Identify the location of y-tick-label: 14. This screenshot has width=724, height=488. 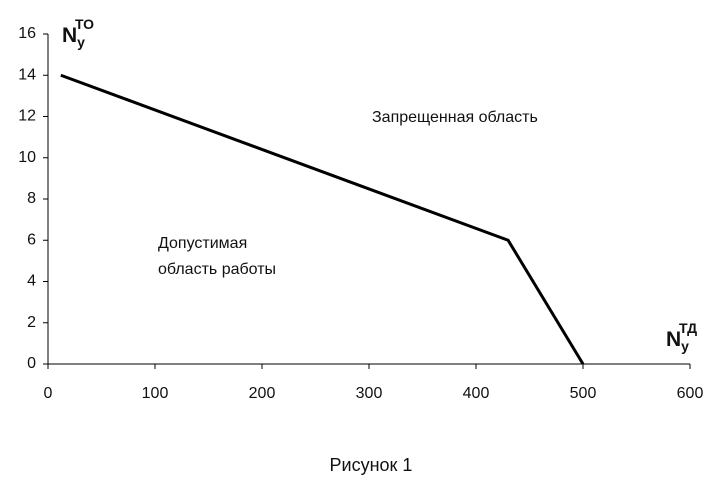
(27, 74).